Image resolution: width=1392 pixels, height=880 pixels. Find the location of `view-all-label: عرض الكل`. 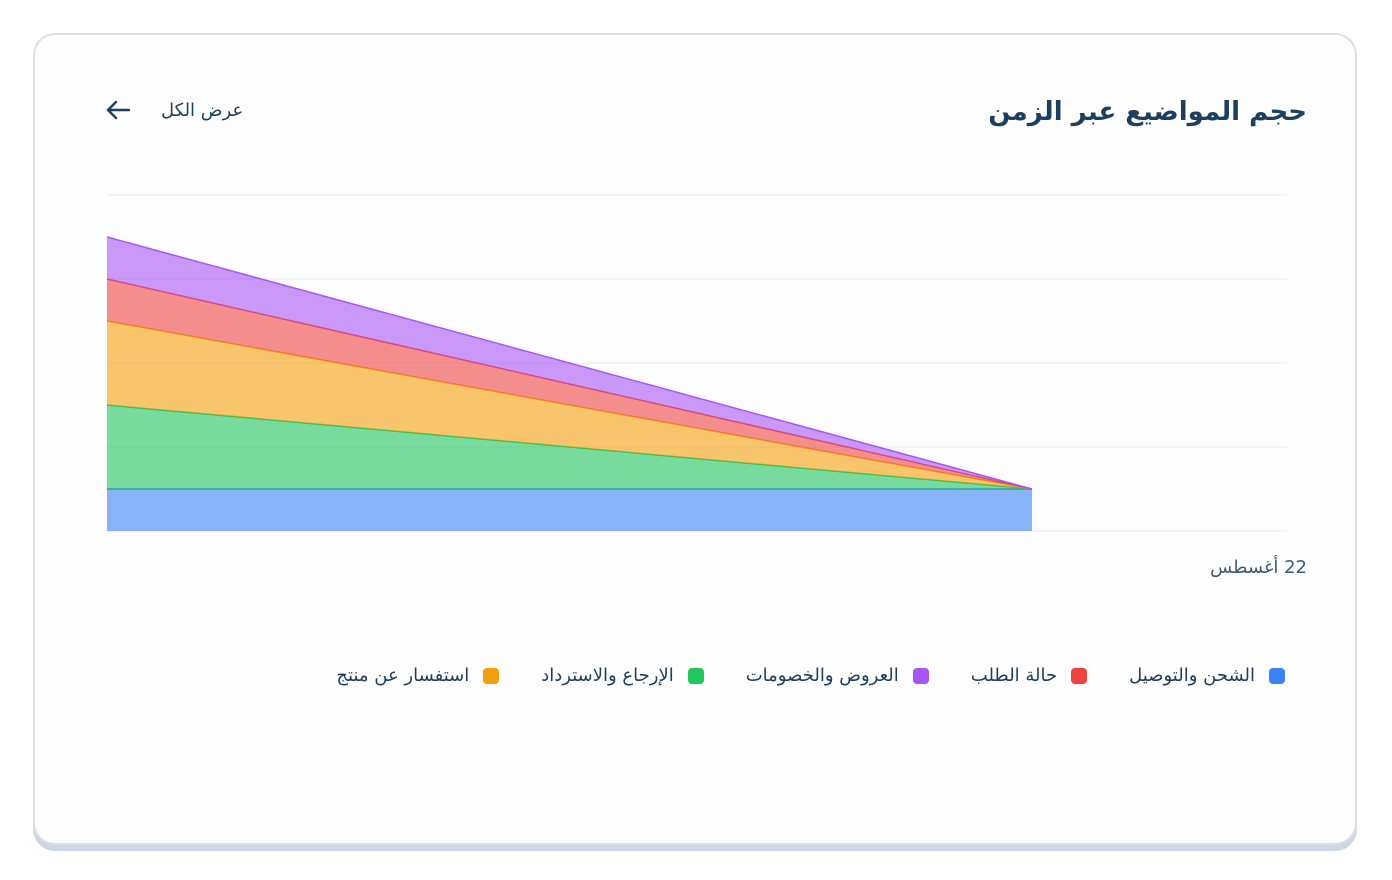

view-all-label: عرض الكل is located at coordinates (202, 110).